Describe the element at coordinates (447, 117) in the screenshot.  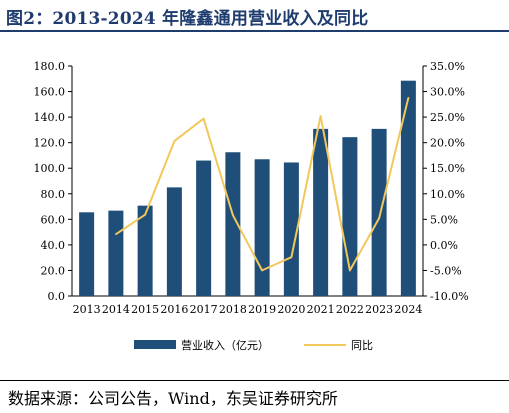
I see `right-tick-label: 25.0%` at that location.